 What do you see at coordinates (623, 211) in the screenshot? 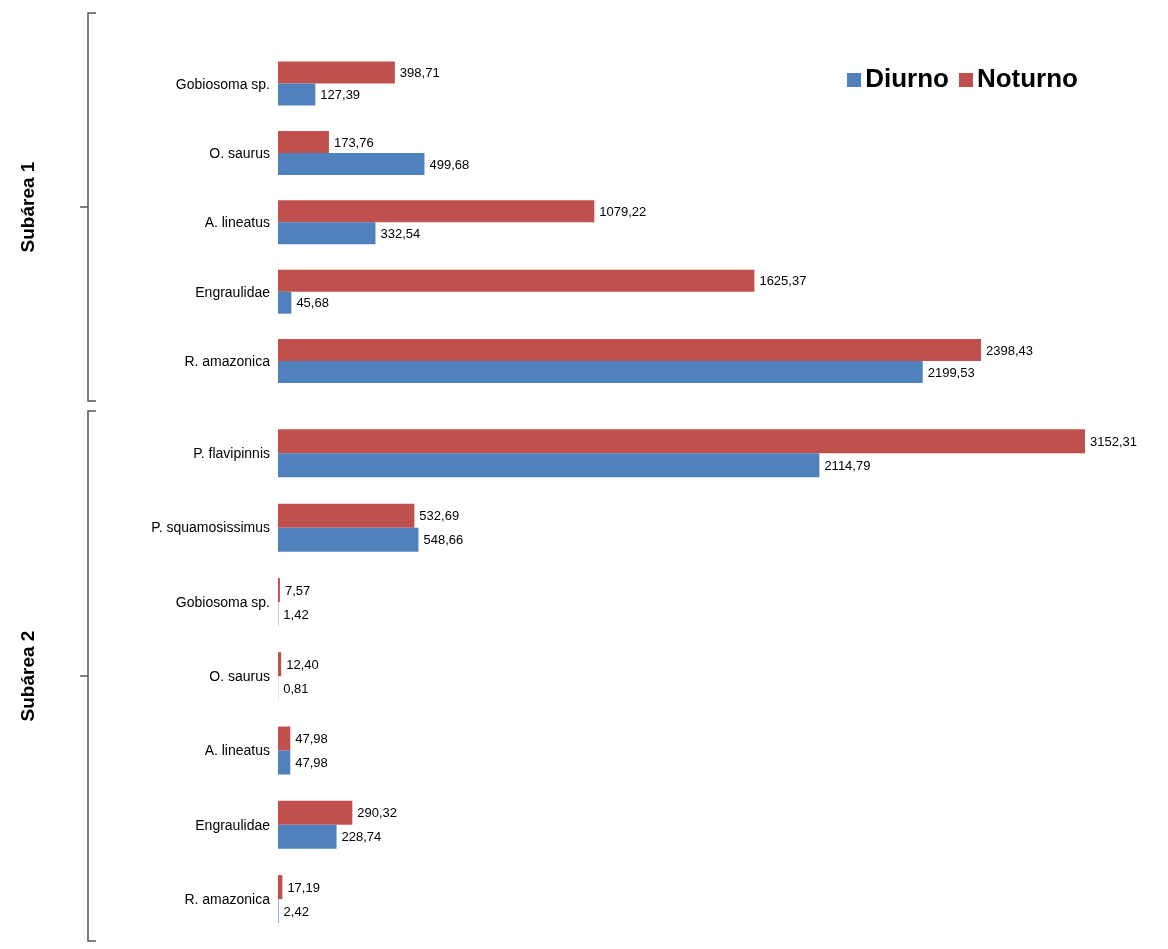
I see `data-label: 1079,22` at bounding box center [623, 211].